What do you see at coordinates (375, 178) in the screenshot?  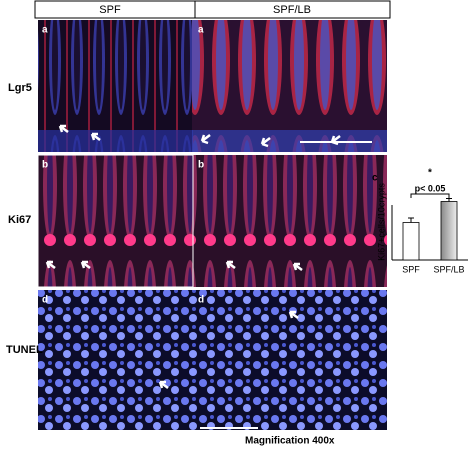 I see `panel-letter: c` at bounding box center [375, 178].